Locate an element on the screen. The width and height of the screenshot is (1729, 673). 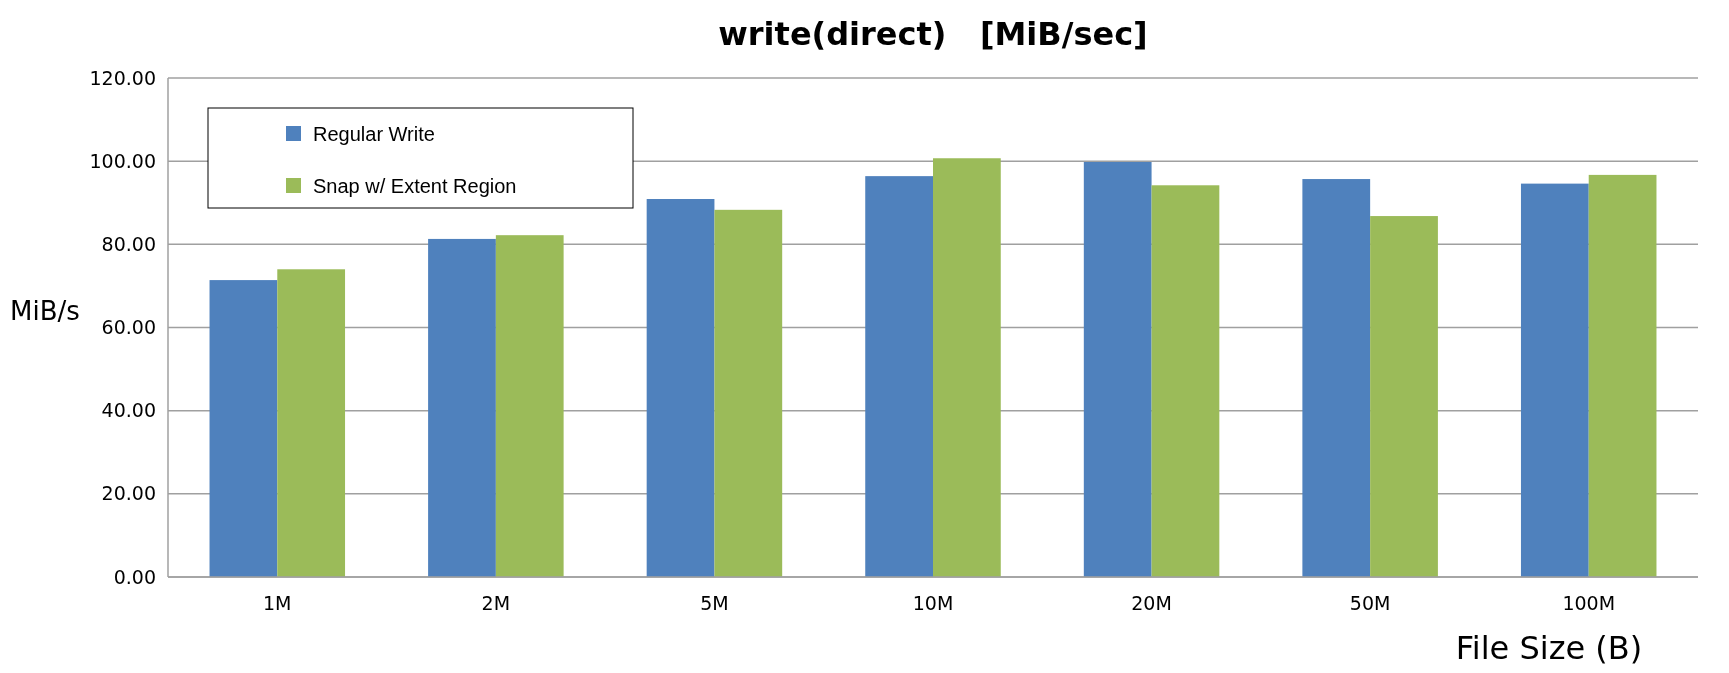
legend-label: Regular Write is located at coordinates (374, 134).